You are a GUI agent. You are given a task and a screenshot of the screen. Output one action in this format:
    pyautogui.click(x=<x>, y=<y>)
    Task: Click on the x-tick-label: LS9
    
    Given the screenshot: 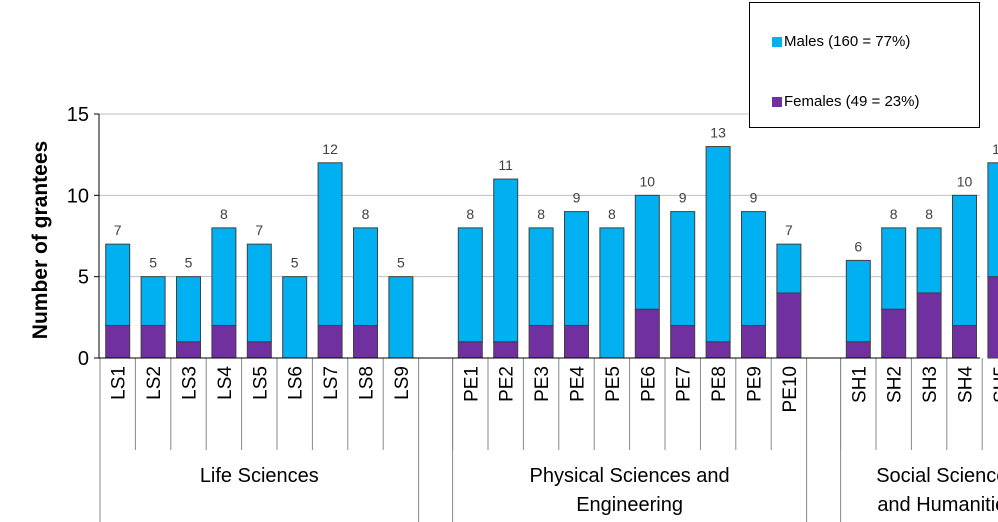 What is the action you would take?
    pyautogui.click(x=402, y=383)
    